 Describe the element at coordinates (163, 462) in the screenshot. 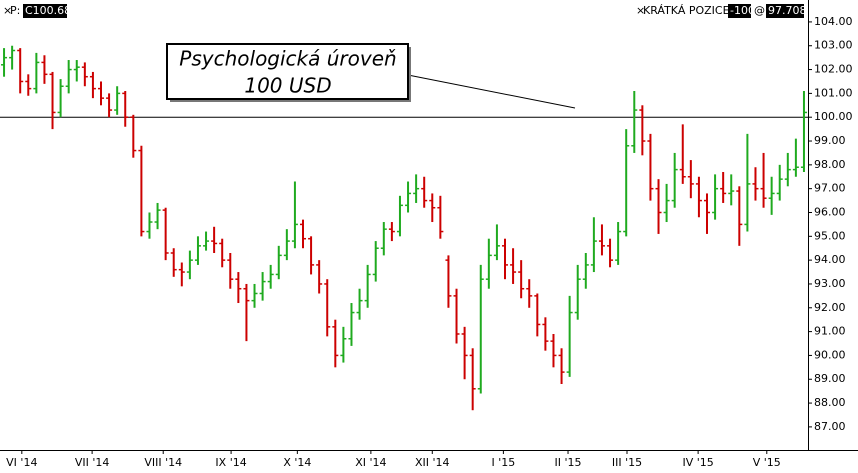

I see `x-tick-label: VIII '14` at that location.